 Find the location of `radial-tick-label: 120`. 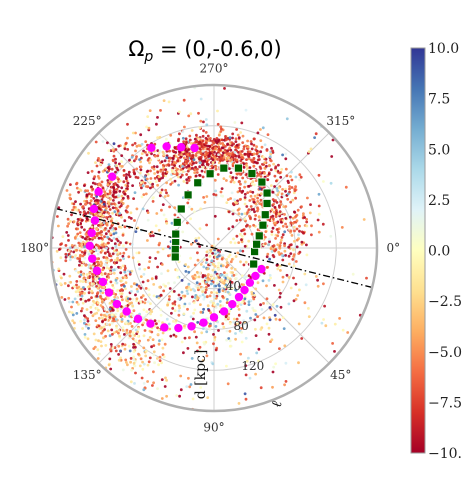

radial-tick-label: 120 is located at coordinates (252, 366).